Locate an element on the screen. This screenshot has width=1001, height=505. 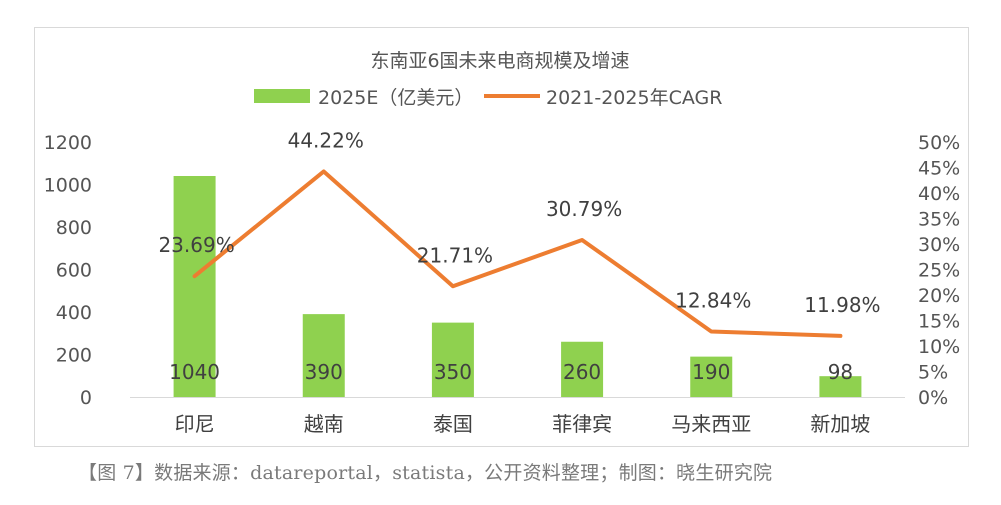
right-axis-tick-label: 10% is located at coordinates (939, 347).